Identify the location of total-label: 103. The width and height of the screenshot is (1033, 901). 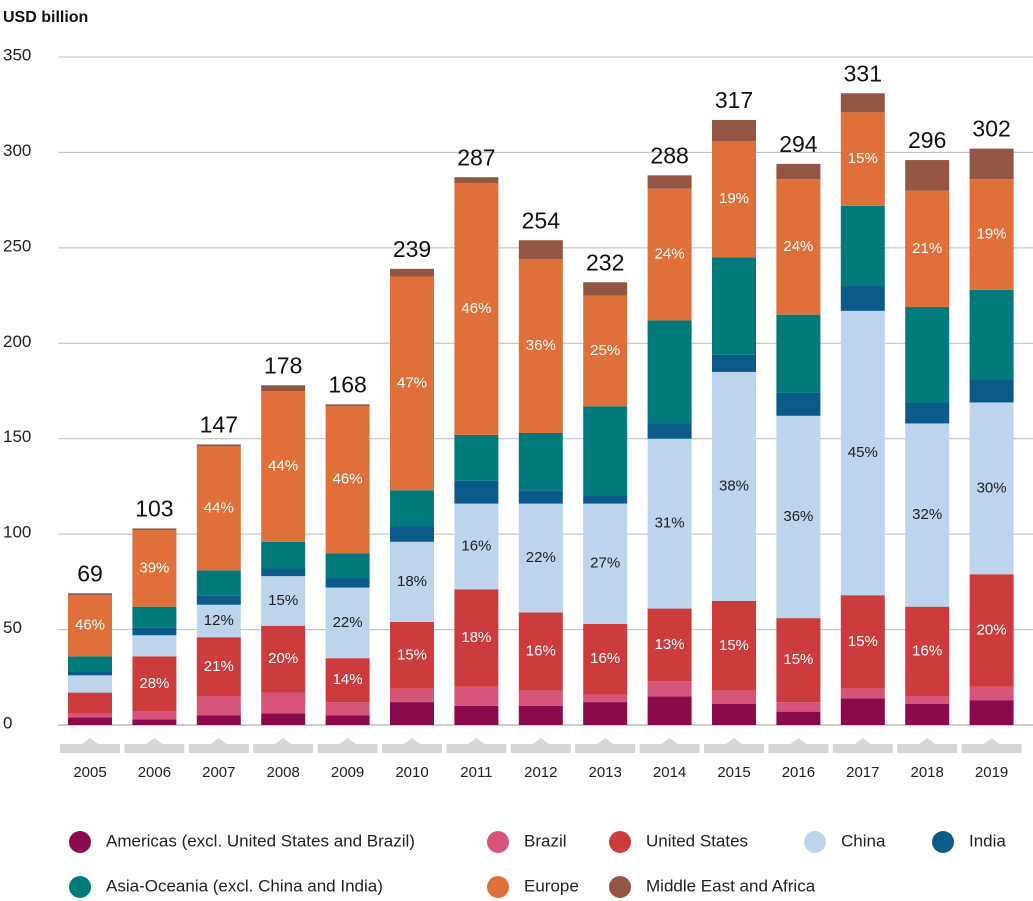
(154, 508).